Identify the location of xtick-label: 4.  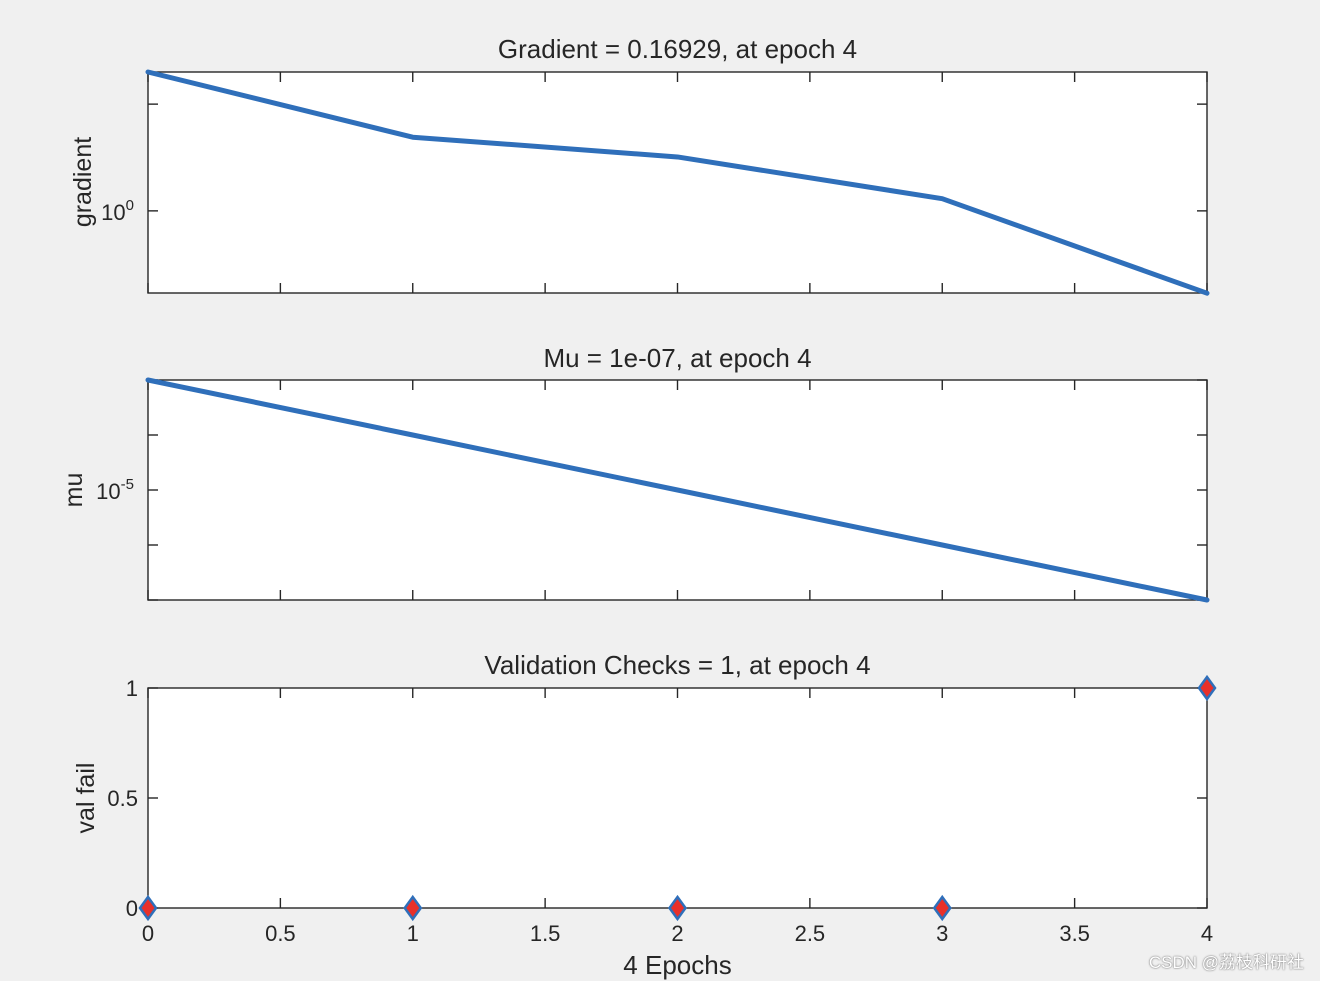
(1207, 933).